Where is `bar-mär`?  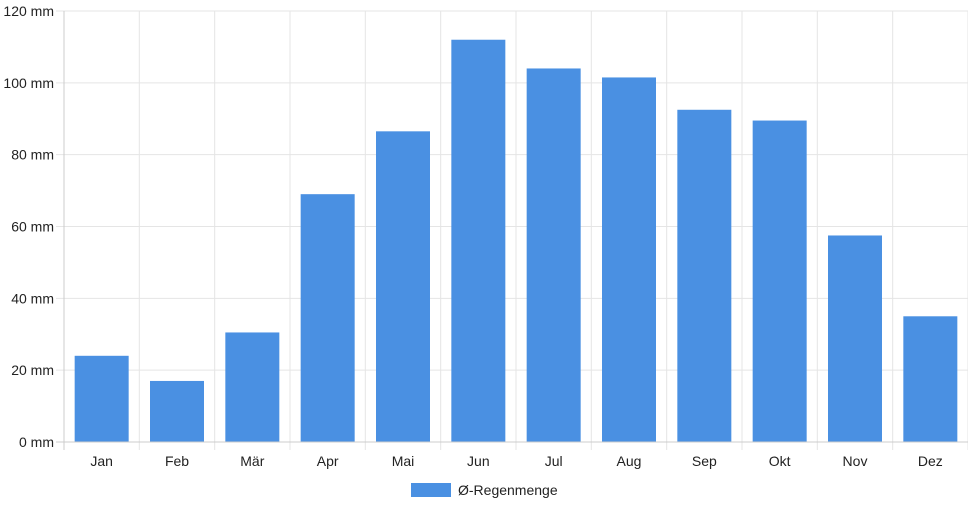
bar-mär is located at coordinates (252, 387).